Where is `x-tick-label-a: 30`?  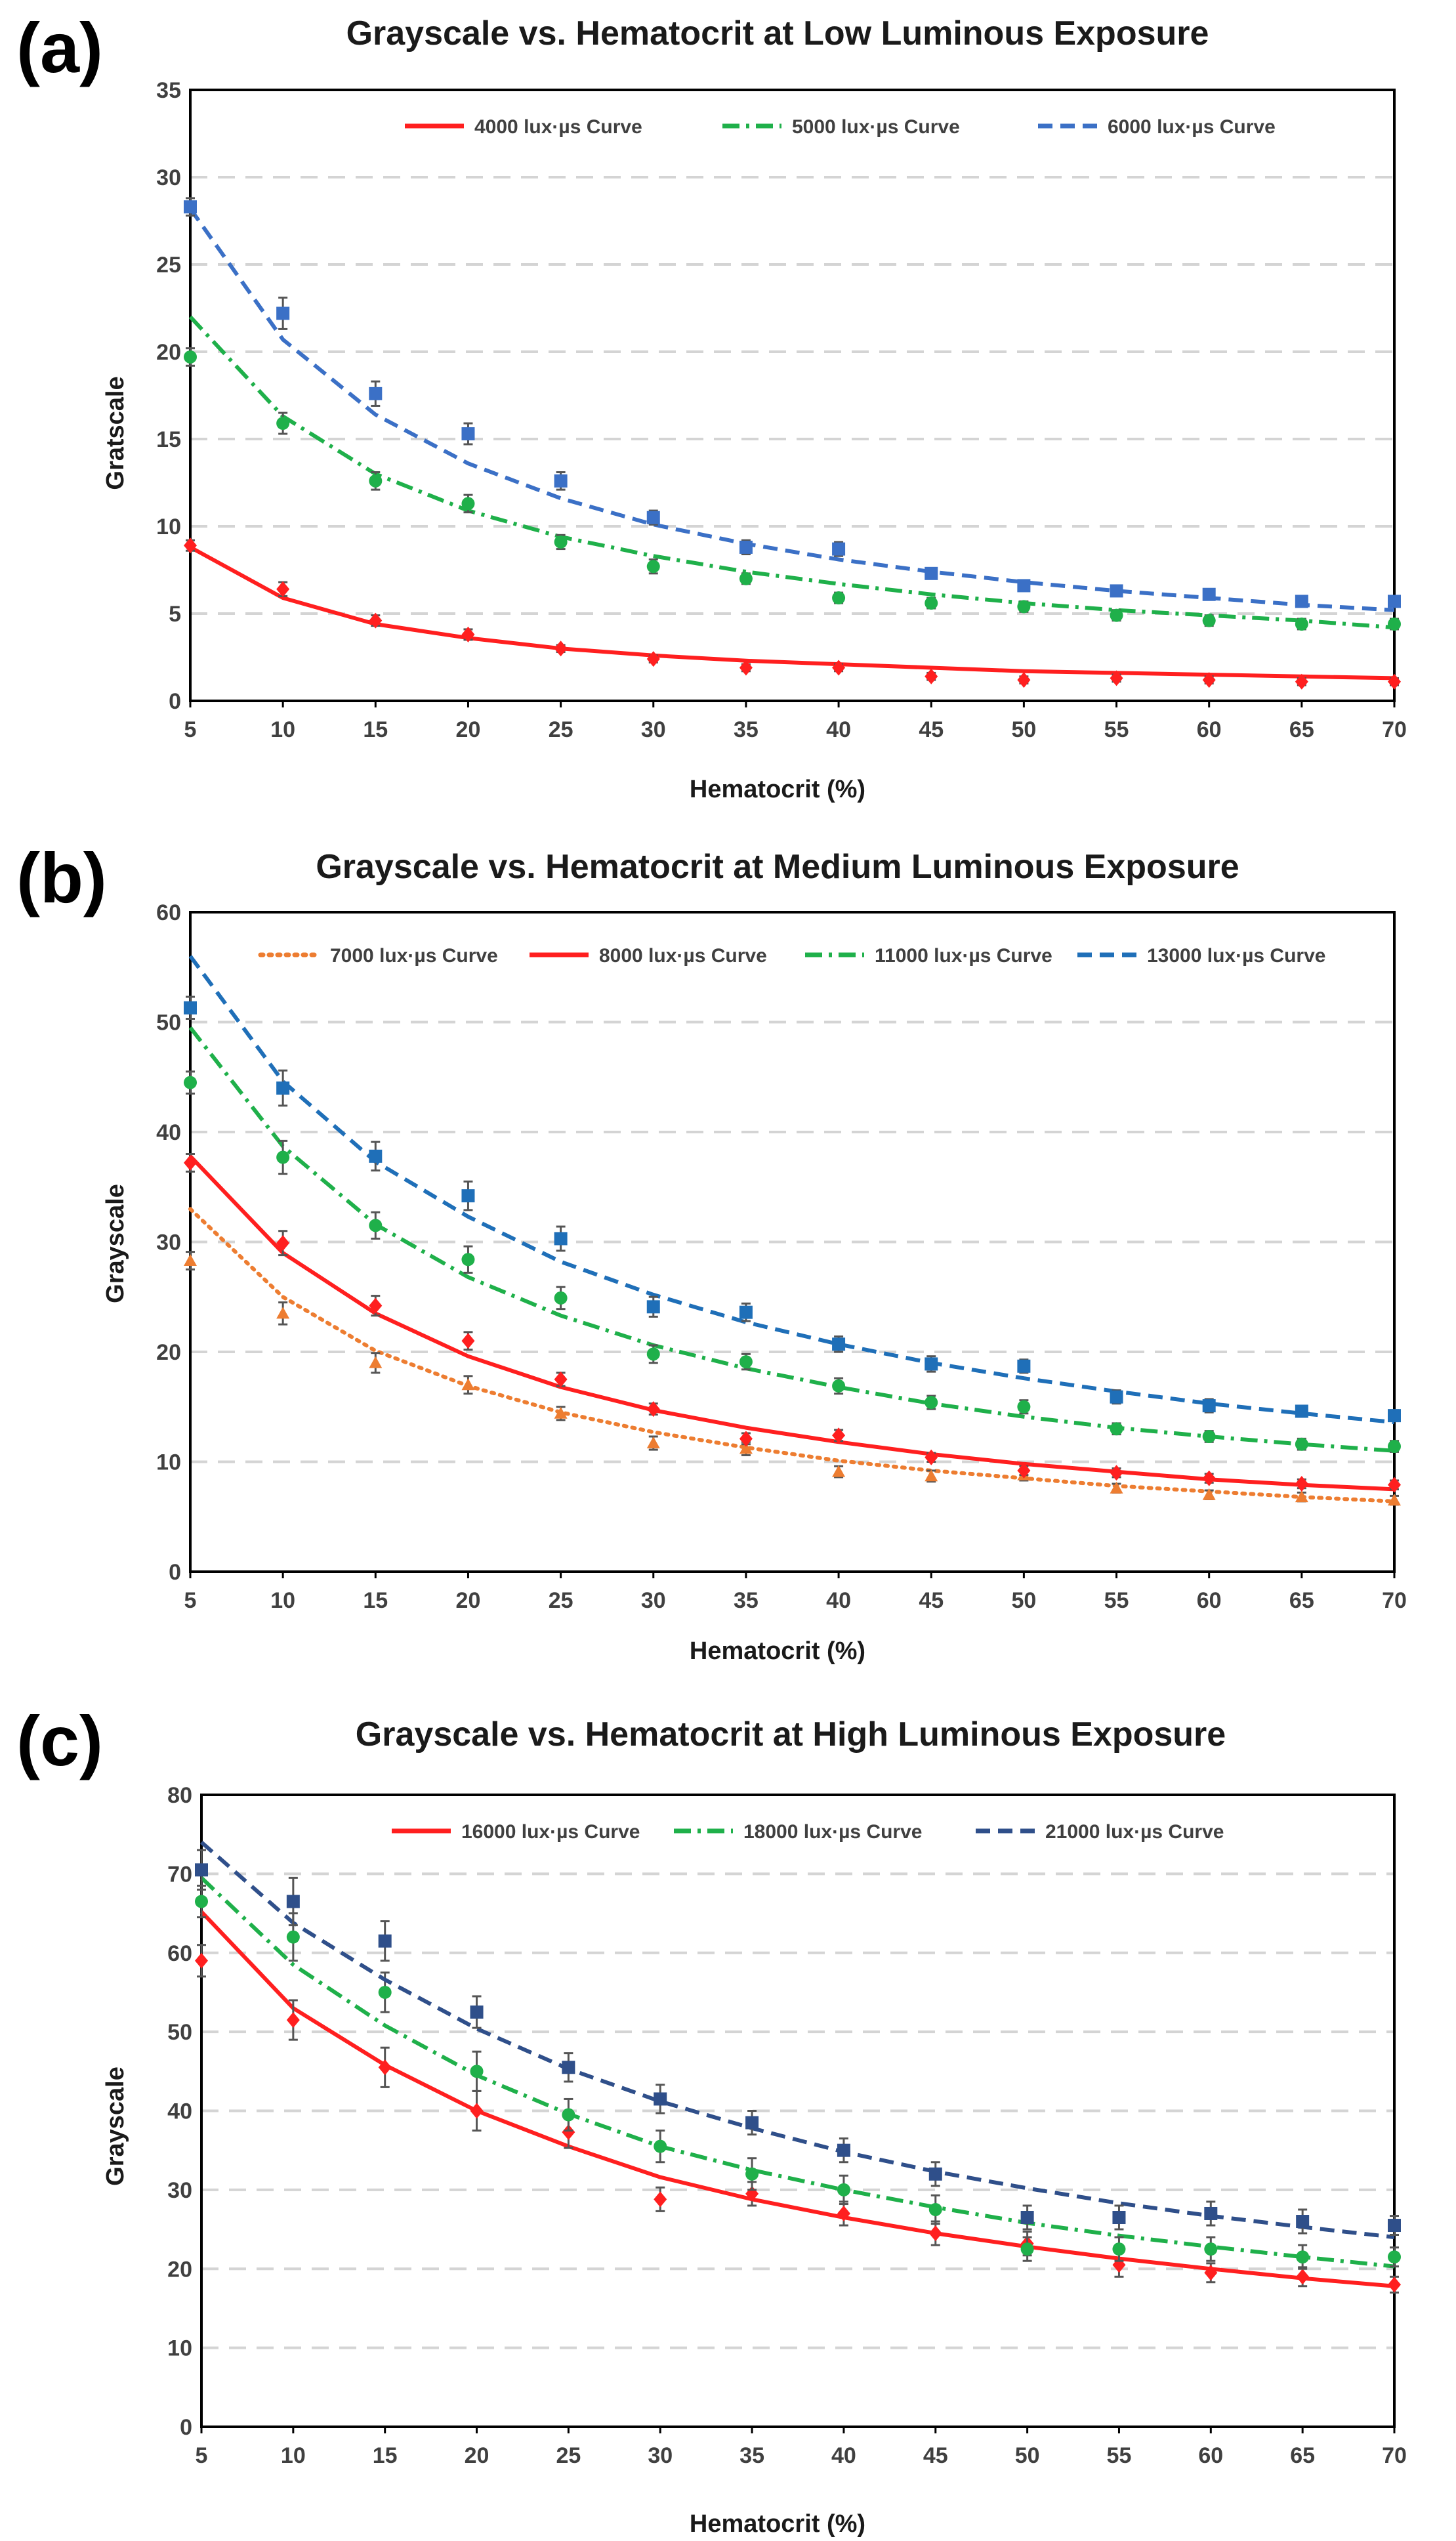
x-tick-label-a: 30 is located at coordinates (653, 729).